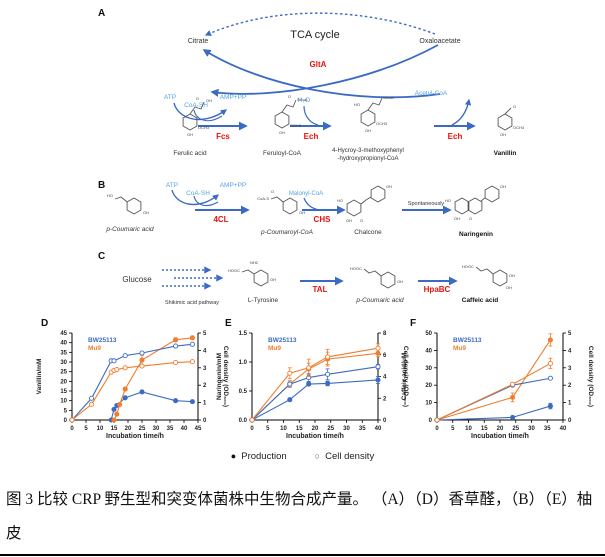  Describe the element at coordinates (302, 456) in the screenshot. I see `marker-legend: ● Production ○ Cell density` at that location.